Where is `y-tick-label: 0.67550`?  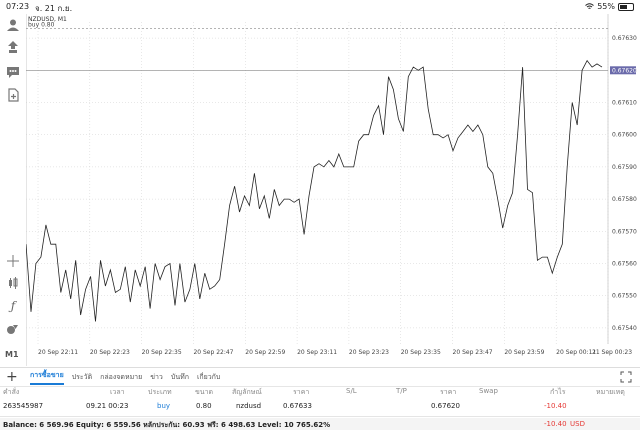 y-tick-label: 0.67550 is located at coordinates (624, 296).